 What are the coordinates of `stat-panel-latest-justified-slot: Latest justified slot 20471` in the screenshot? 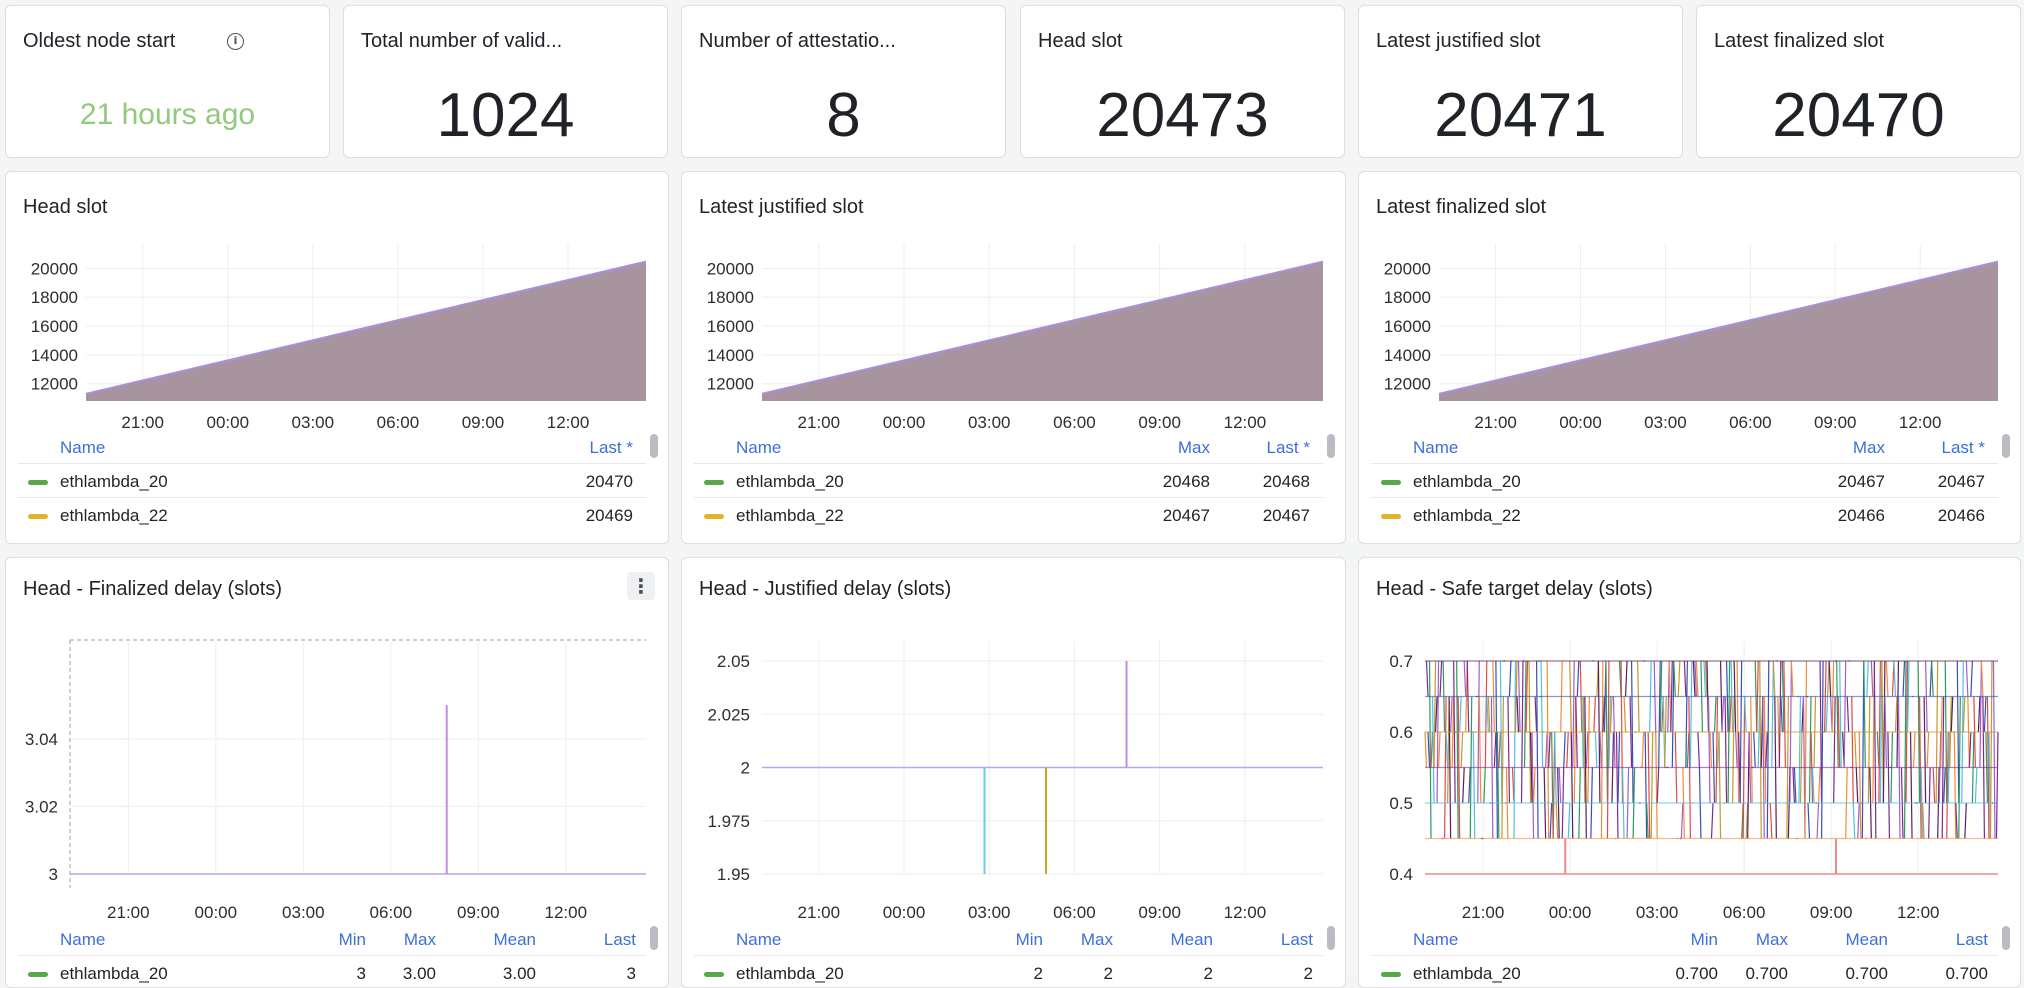 It's located at (1520, 81).